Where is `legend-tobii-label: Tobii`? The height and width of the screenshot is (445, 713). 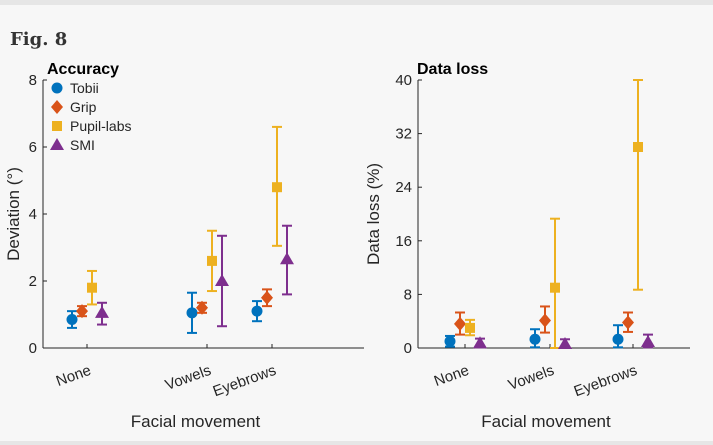 legend-tobii-label: Tobii is located at coordinates (84, 88).